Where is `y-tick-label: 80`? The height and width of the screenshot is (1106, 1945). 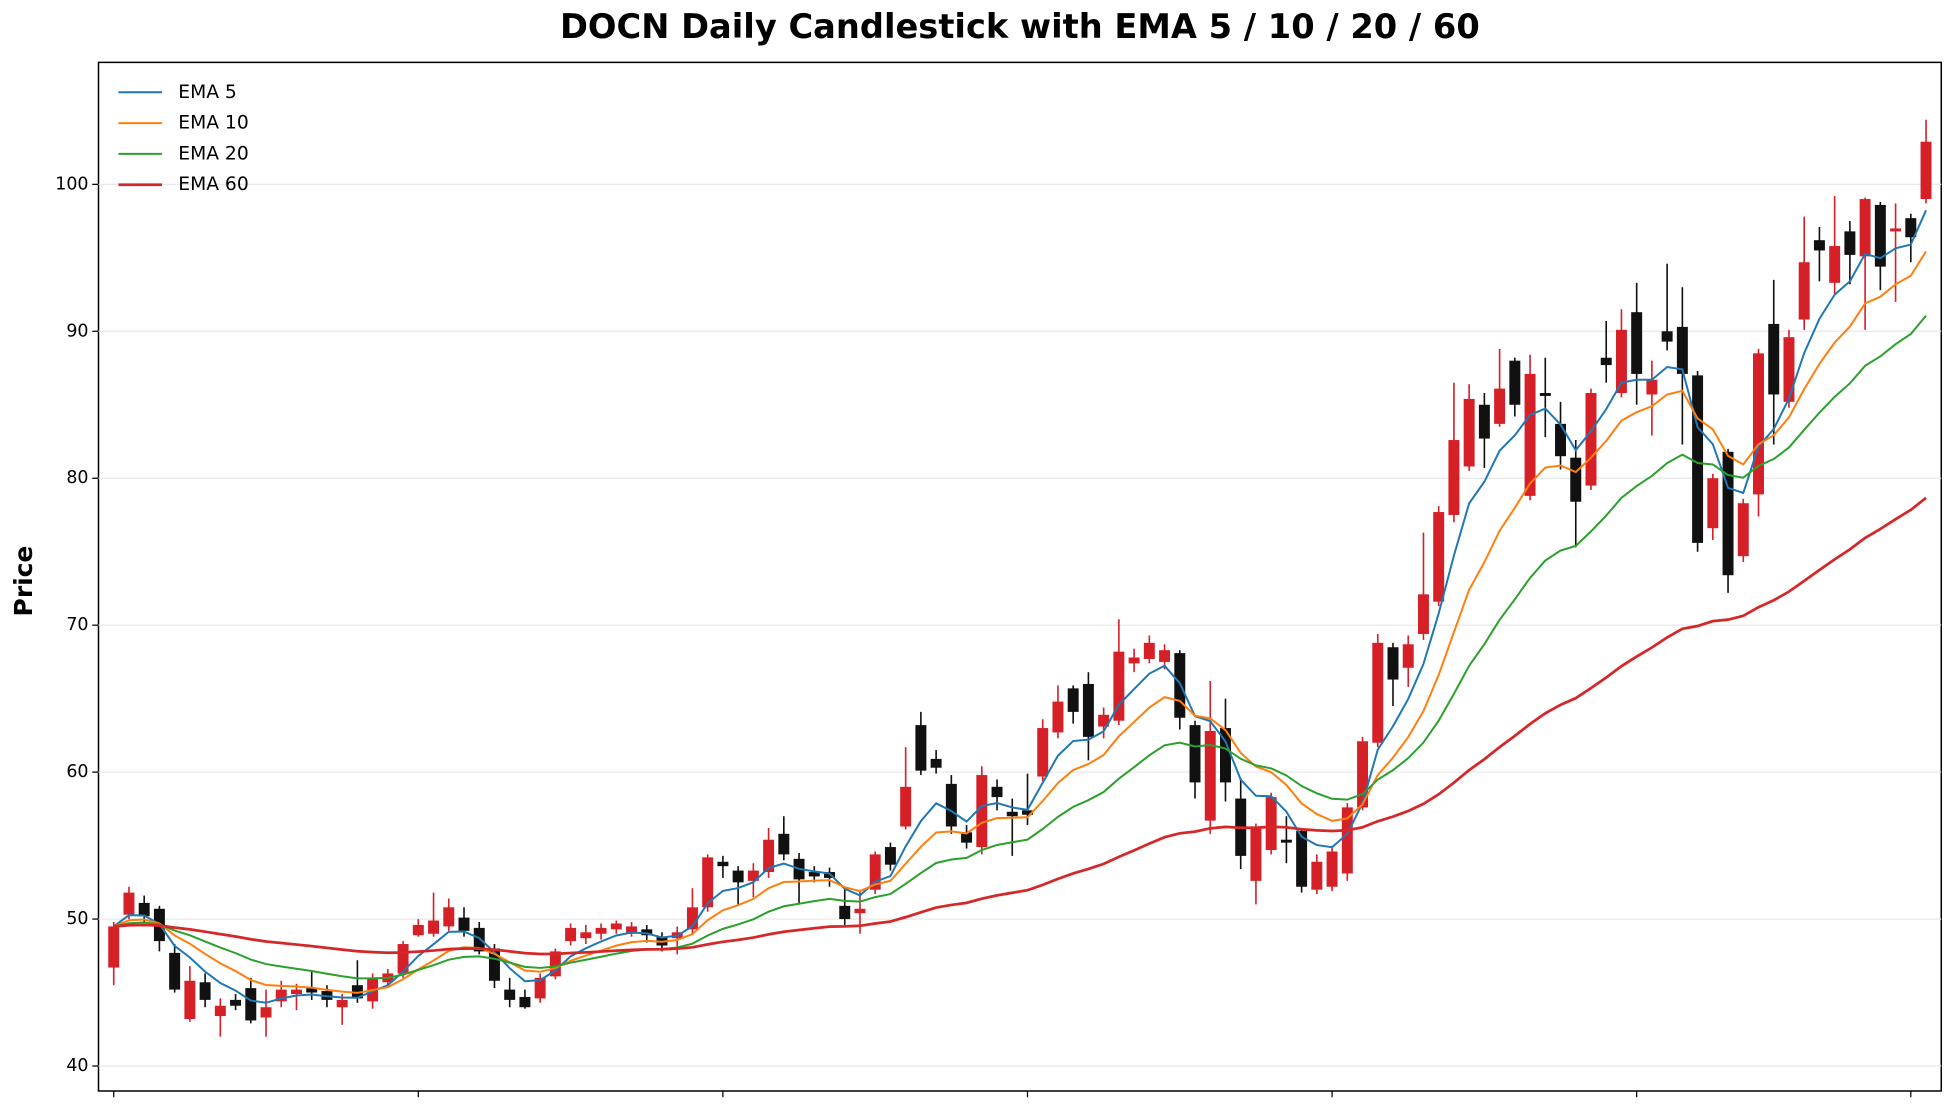 y-tick-label: 80 is located at coordinates (77, 478).